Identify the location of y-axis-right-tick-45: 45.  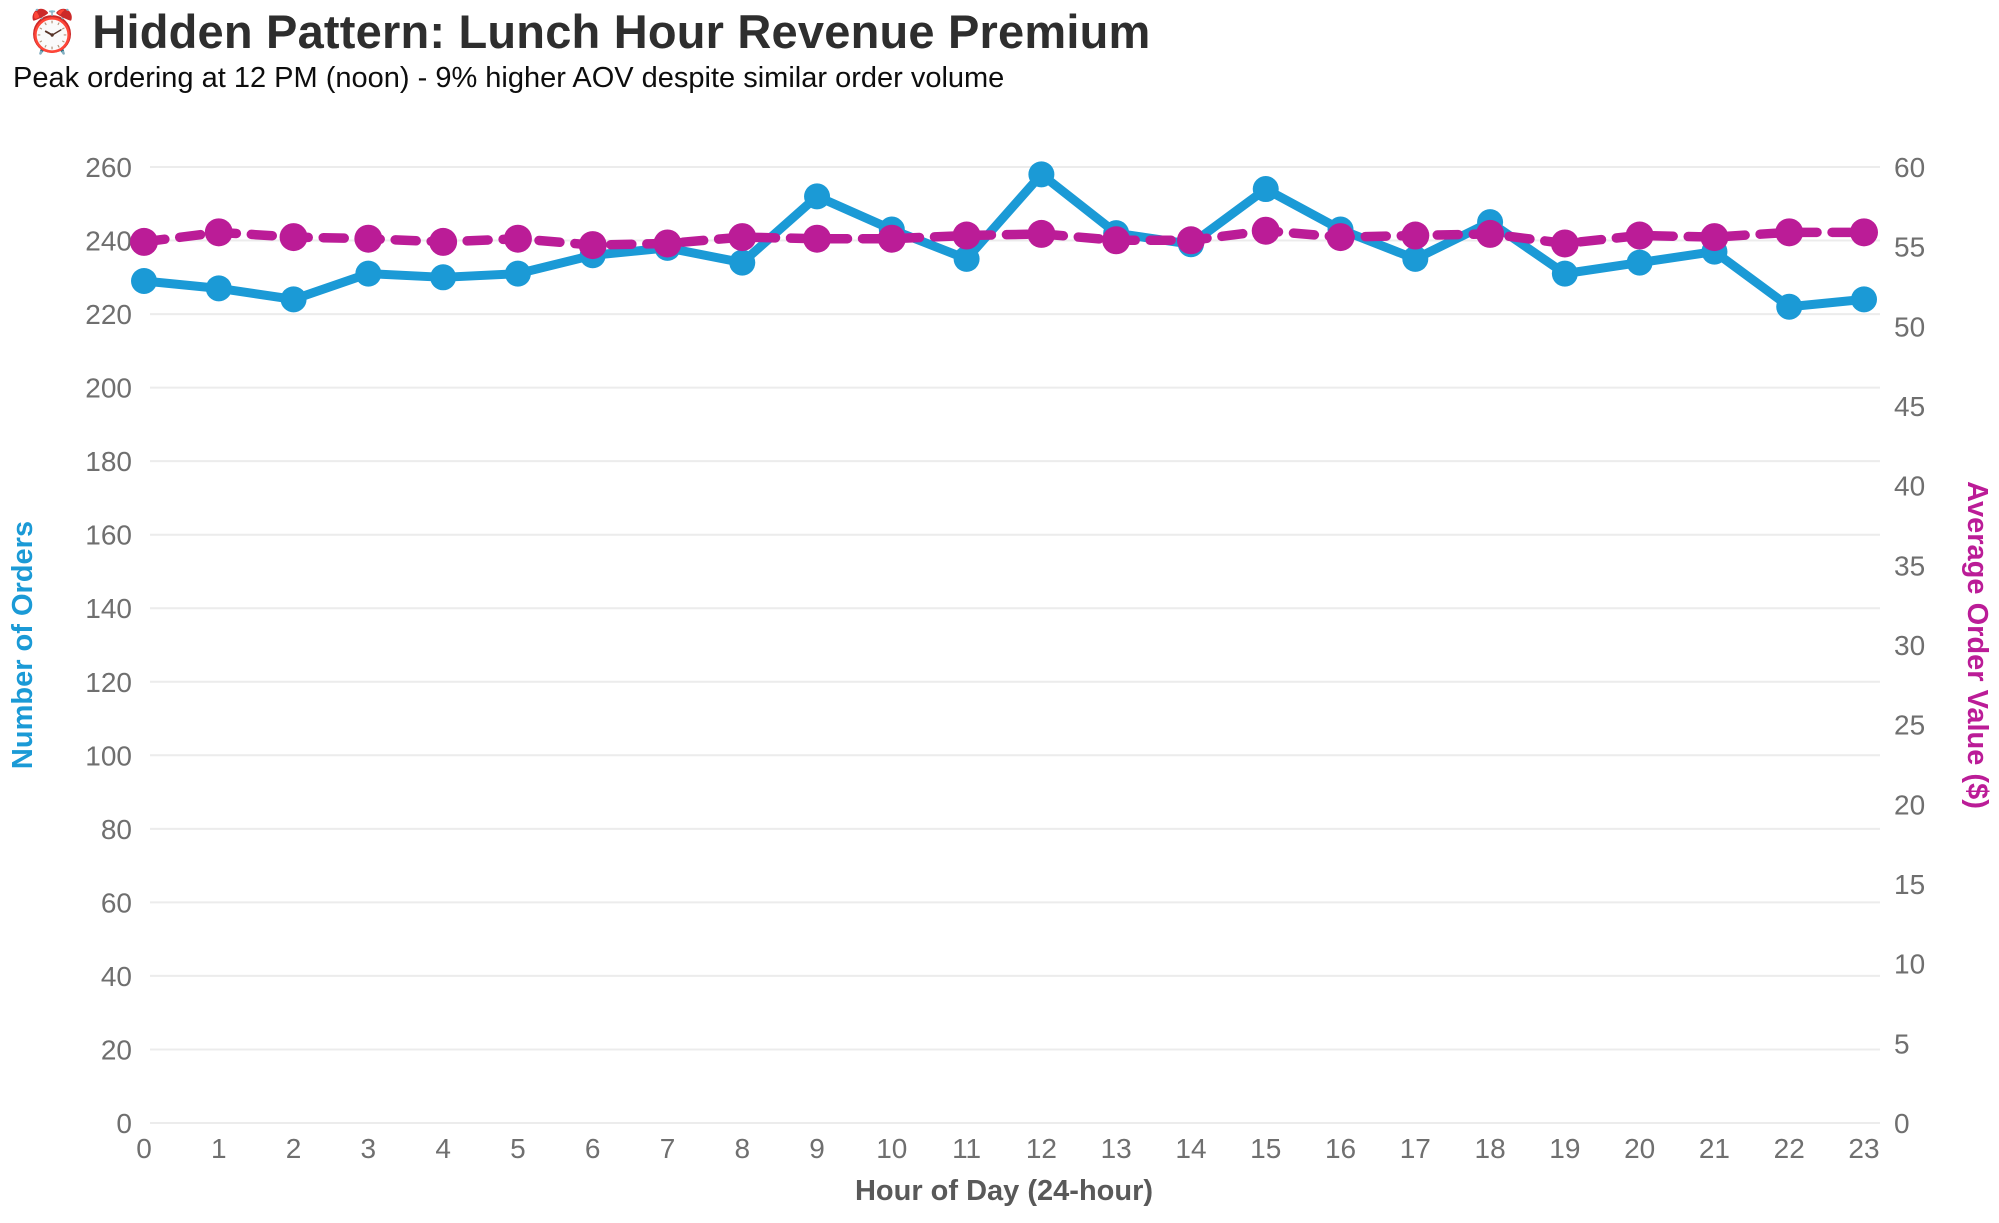
(1909, 406).